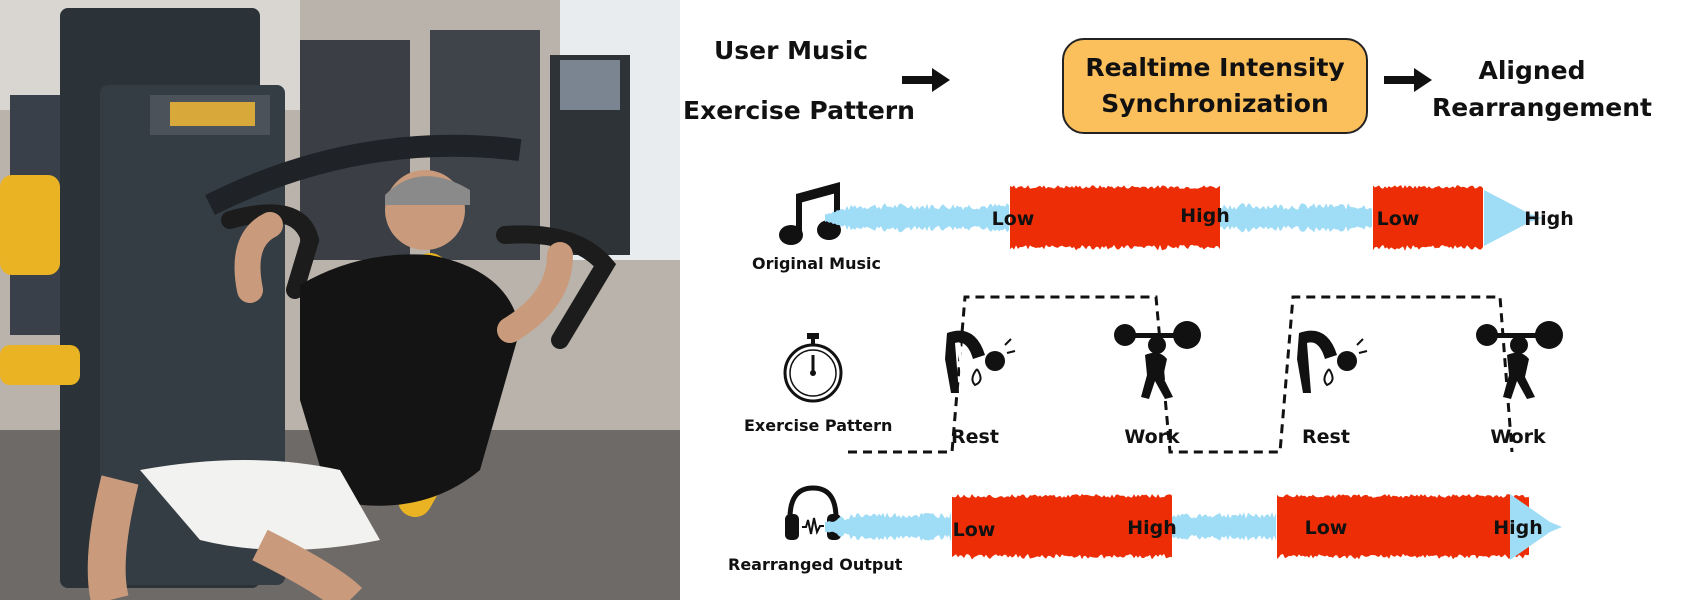 This screenshot has width=1700, height=600. I want to click on exercise-intensity-line, so click(1181, 374).